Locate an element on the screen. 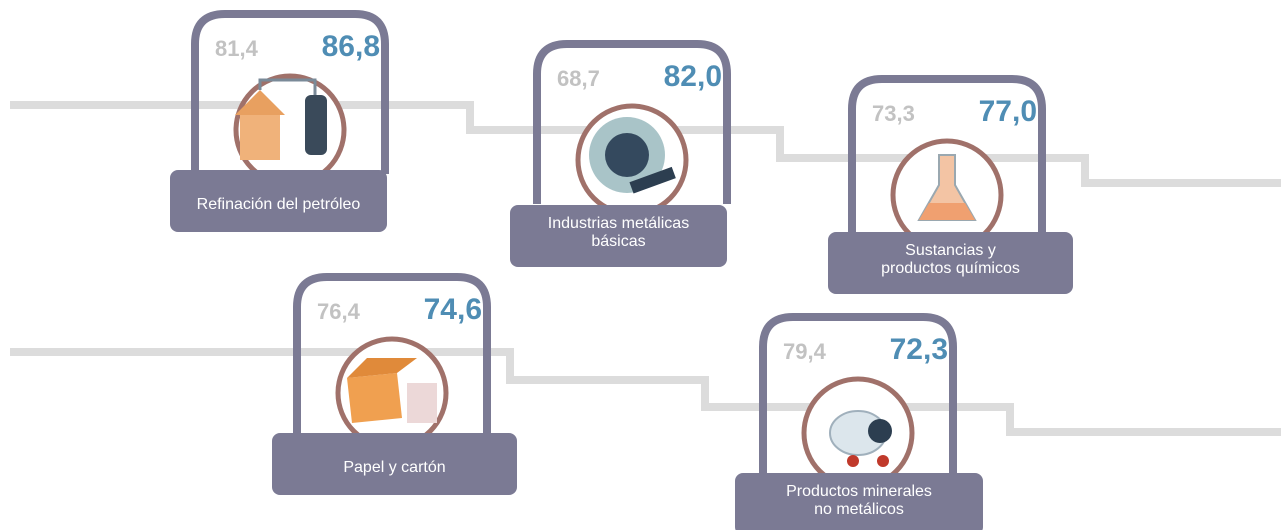 This screenshot has width=1281, height=530. sector-label: Papel y cartón is located at coordinates (394, 467).